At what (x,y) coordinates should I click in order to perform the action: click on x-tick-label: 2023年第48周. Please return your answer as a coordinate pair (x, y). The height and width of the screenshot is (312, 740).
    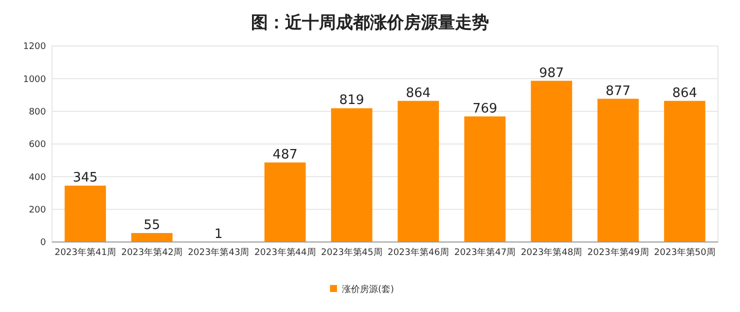
    Looking at the image, I should click on (551, 252).